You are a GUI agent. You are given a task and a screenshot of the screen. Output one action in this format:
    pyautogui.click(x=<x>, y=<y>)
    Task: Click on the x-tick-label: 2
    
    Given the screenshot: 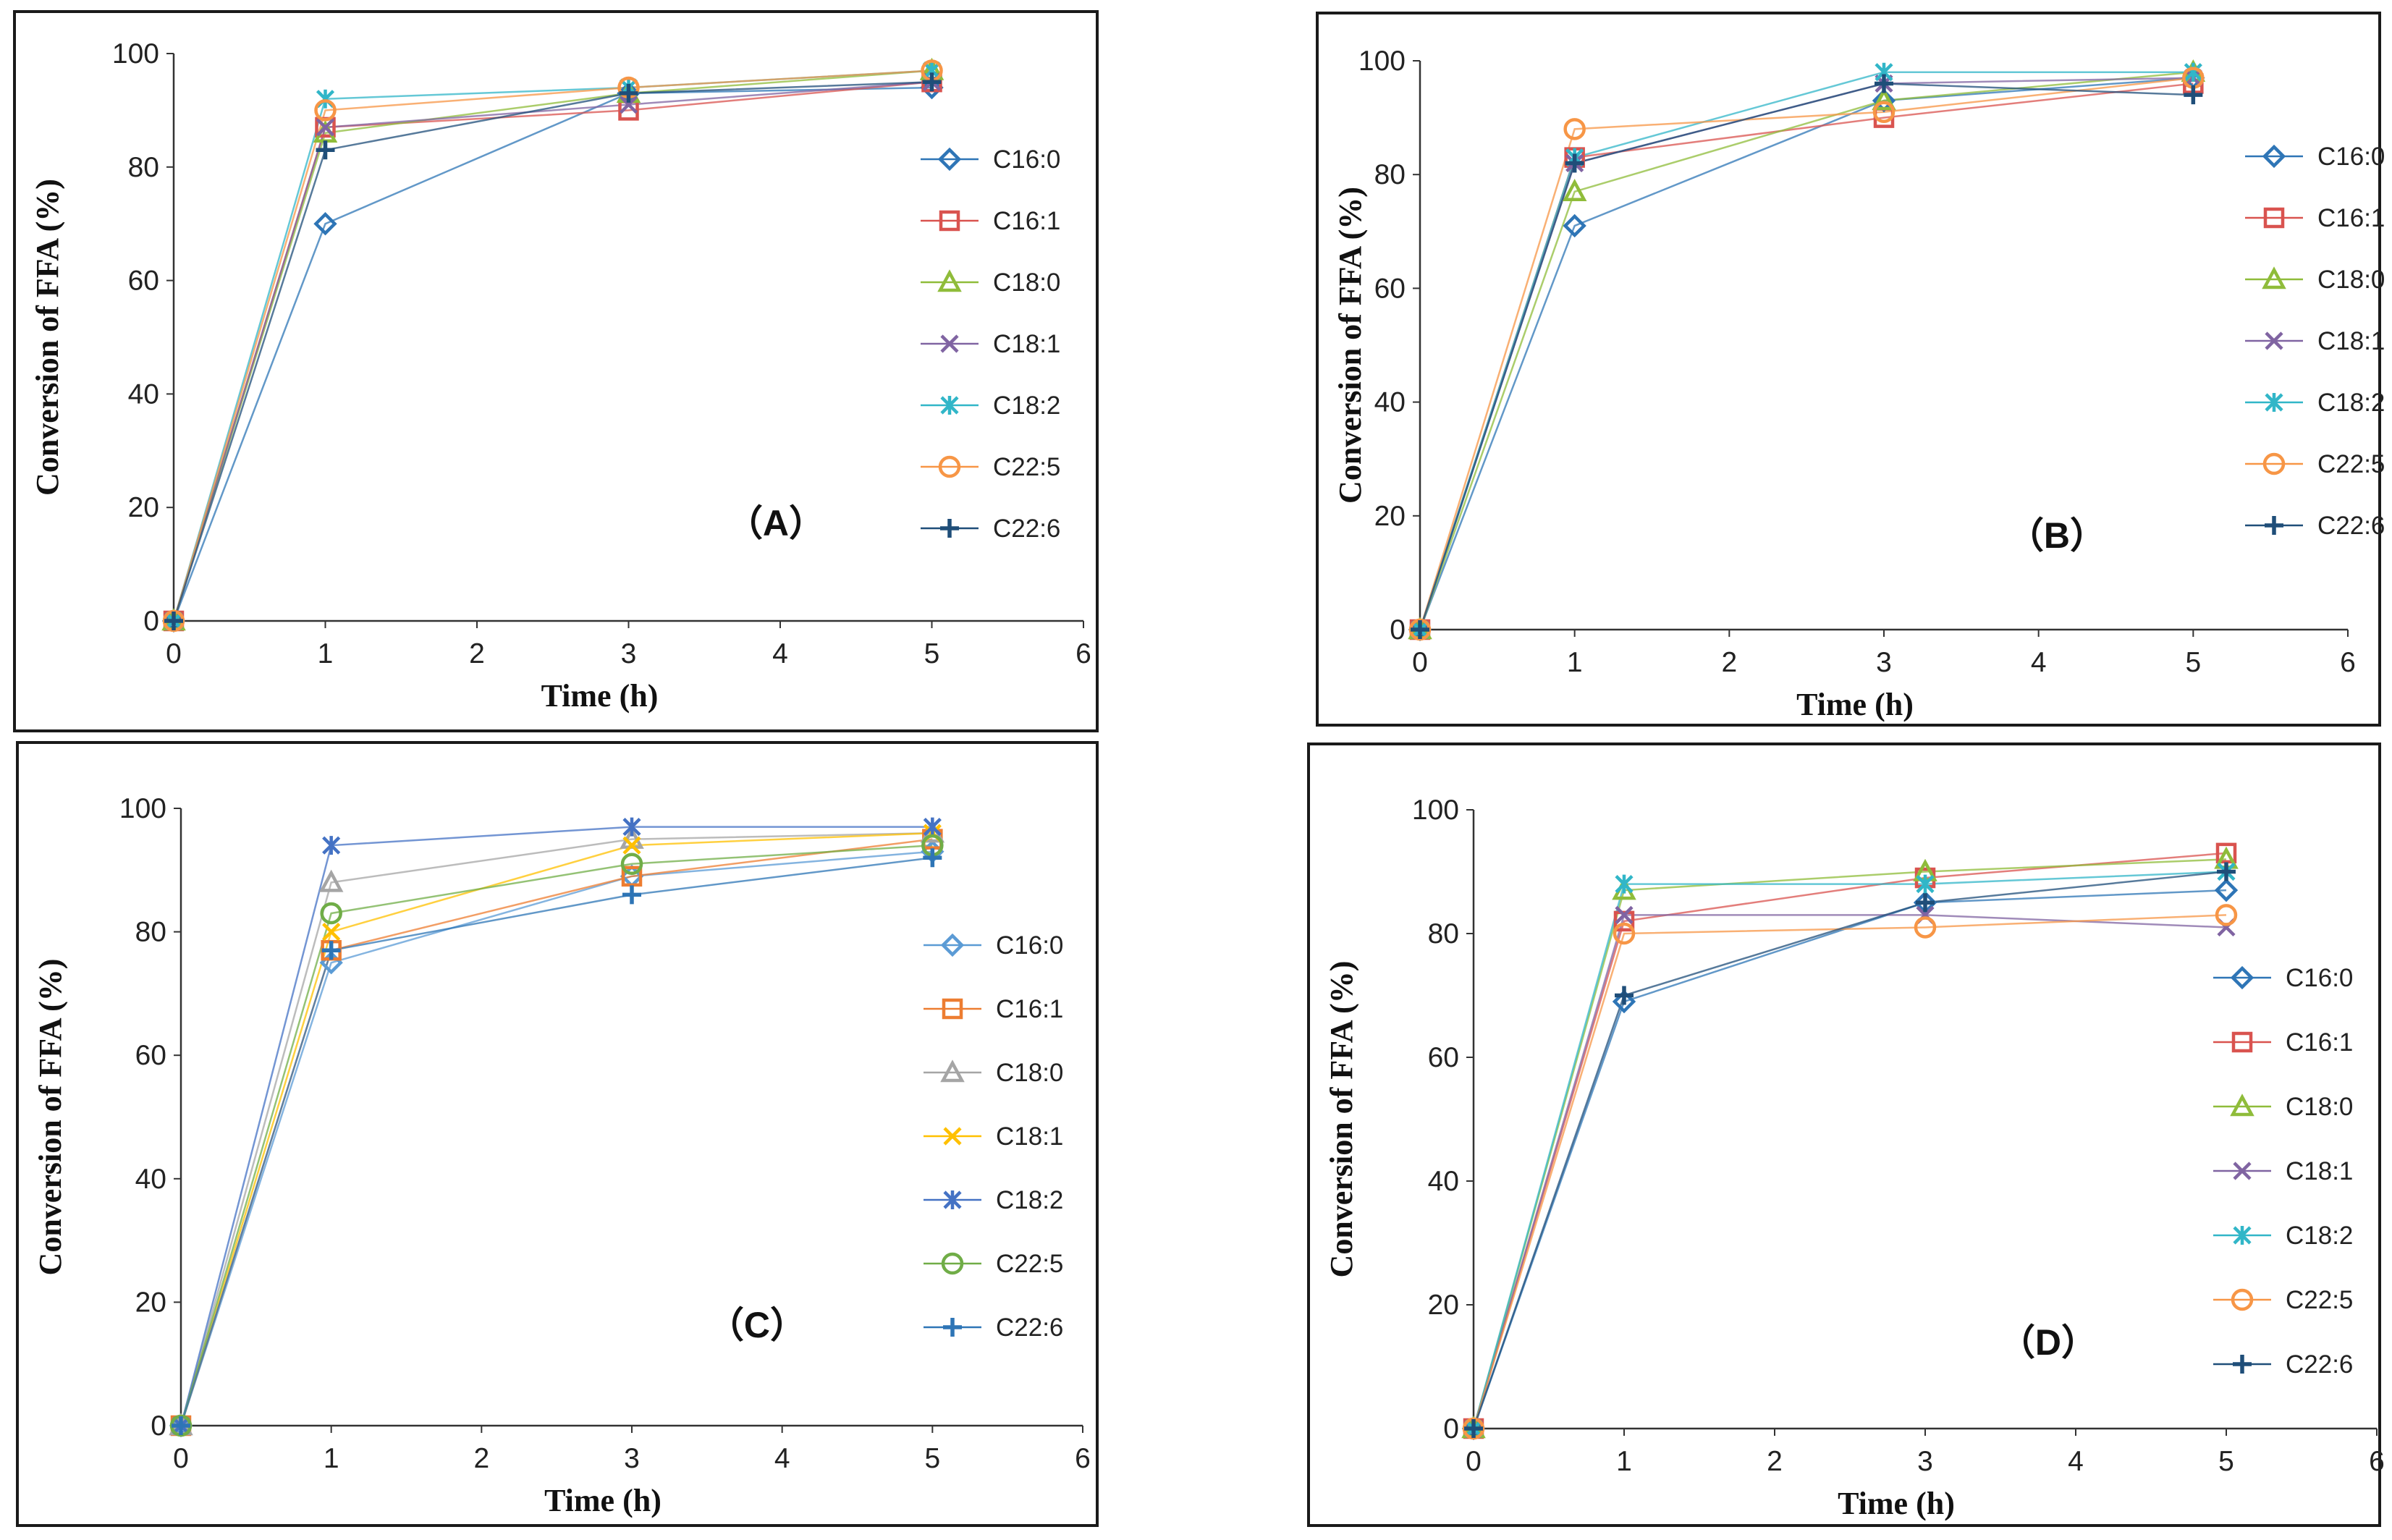 What is the action you would take?
    pyautogui.click(x=1775, y=1461)
    